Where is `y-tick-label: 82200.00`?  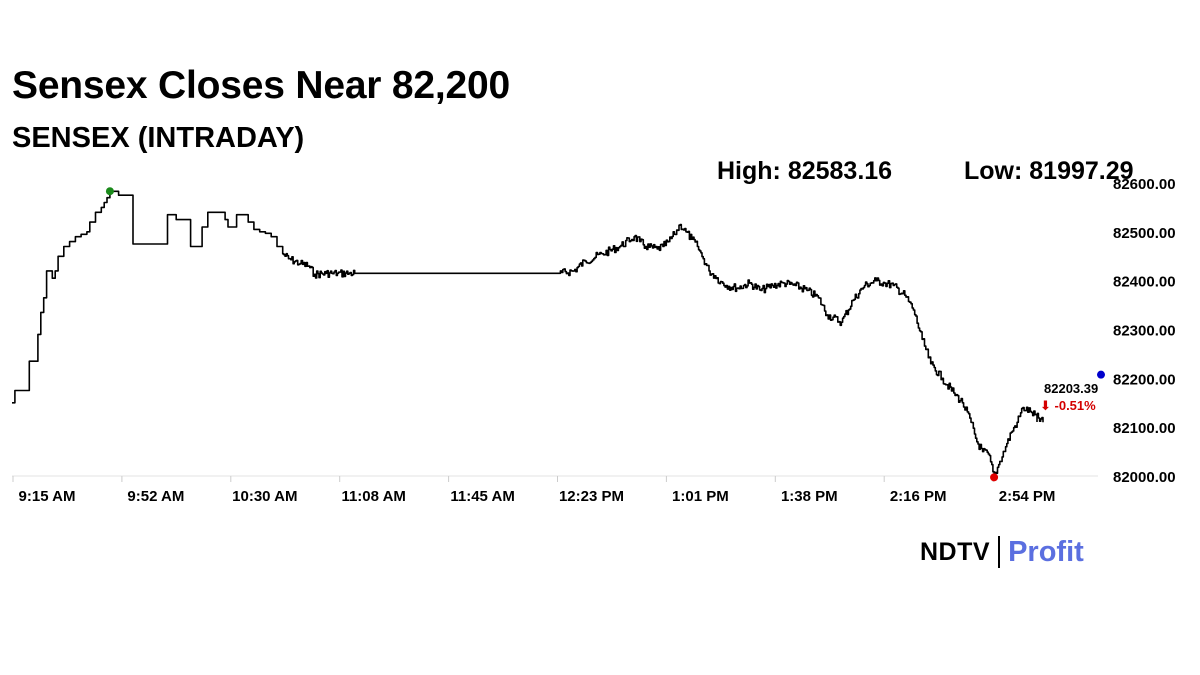 y-tick-label: 82200.00 is located at coordinates (1144, 379).